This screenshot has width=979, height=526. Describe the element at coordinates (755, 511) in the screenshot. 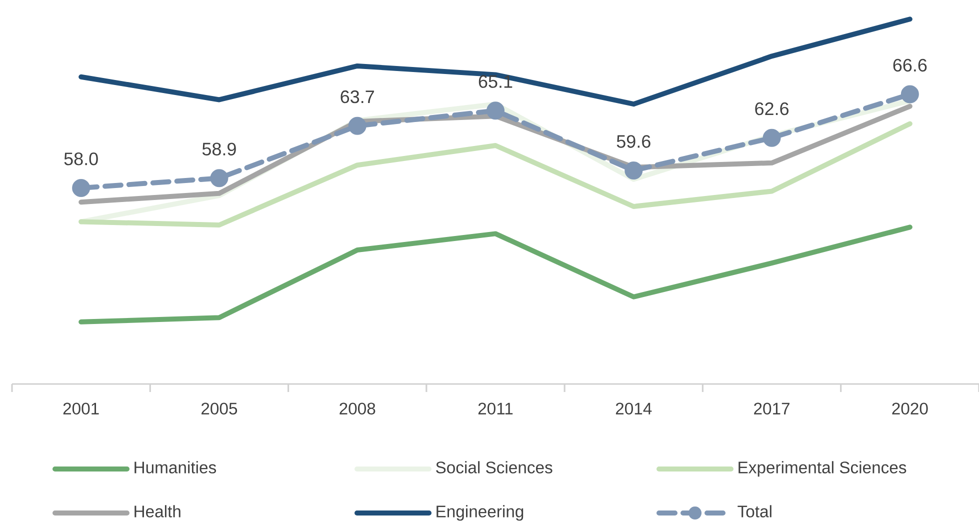

I see `legend-label: Total` at that location.